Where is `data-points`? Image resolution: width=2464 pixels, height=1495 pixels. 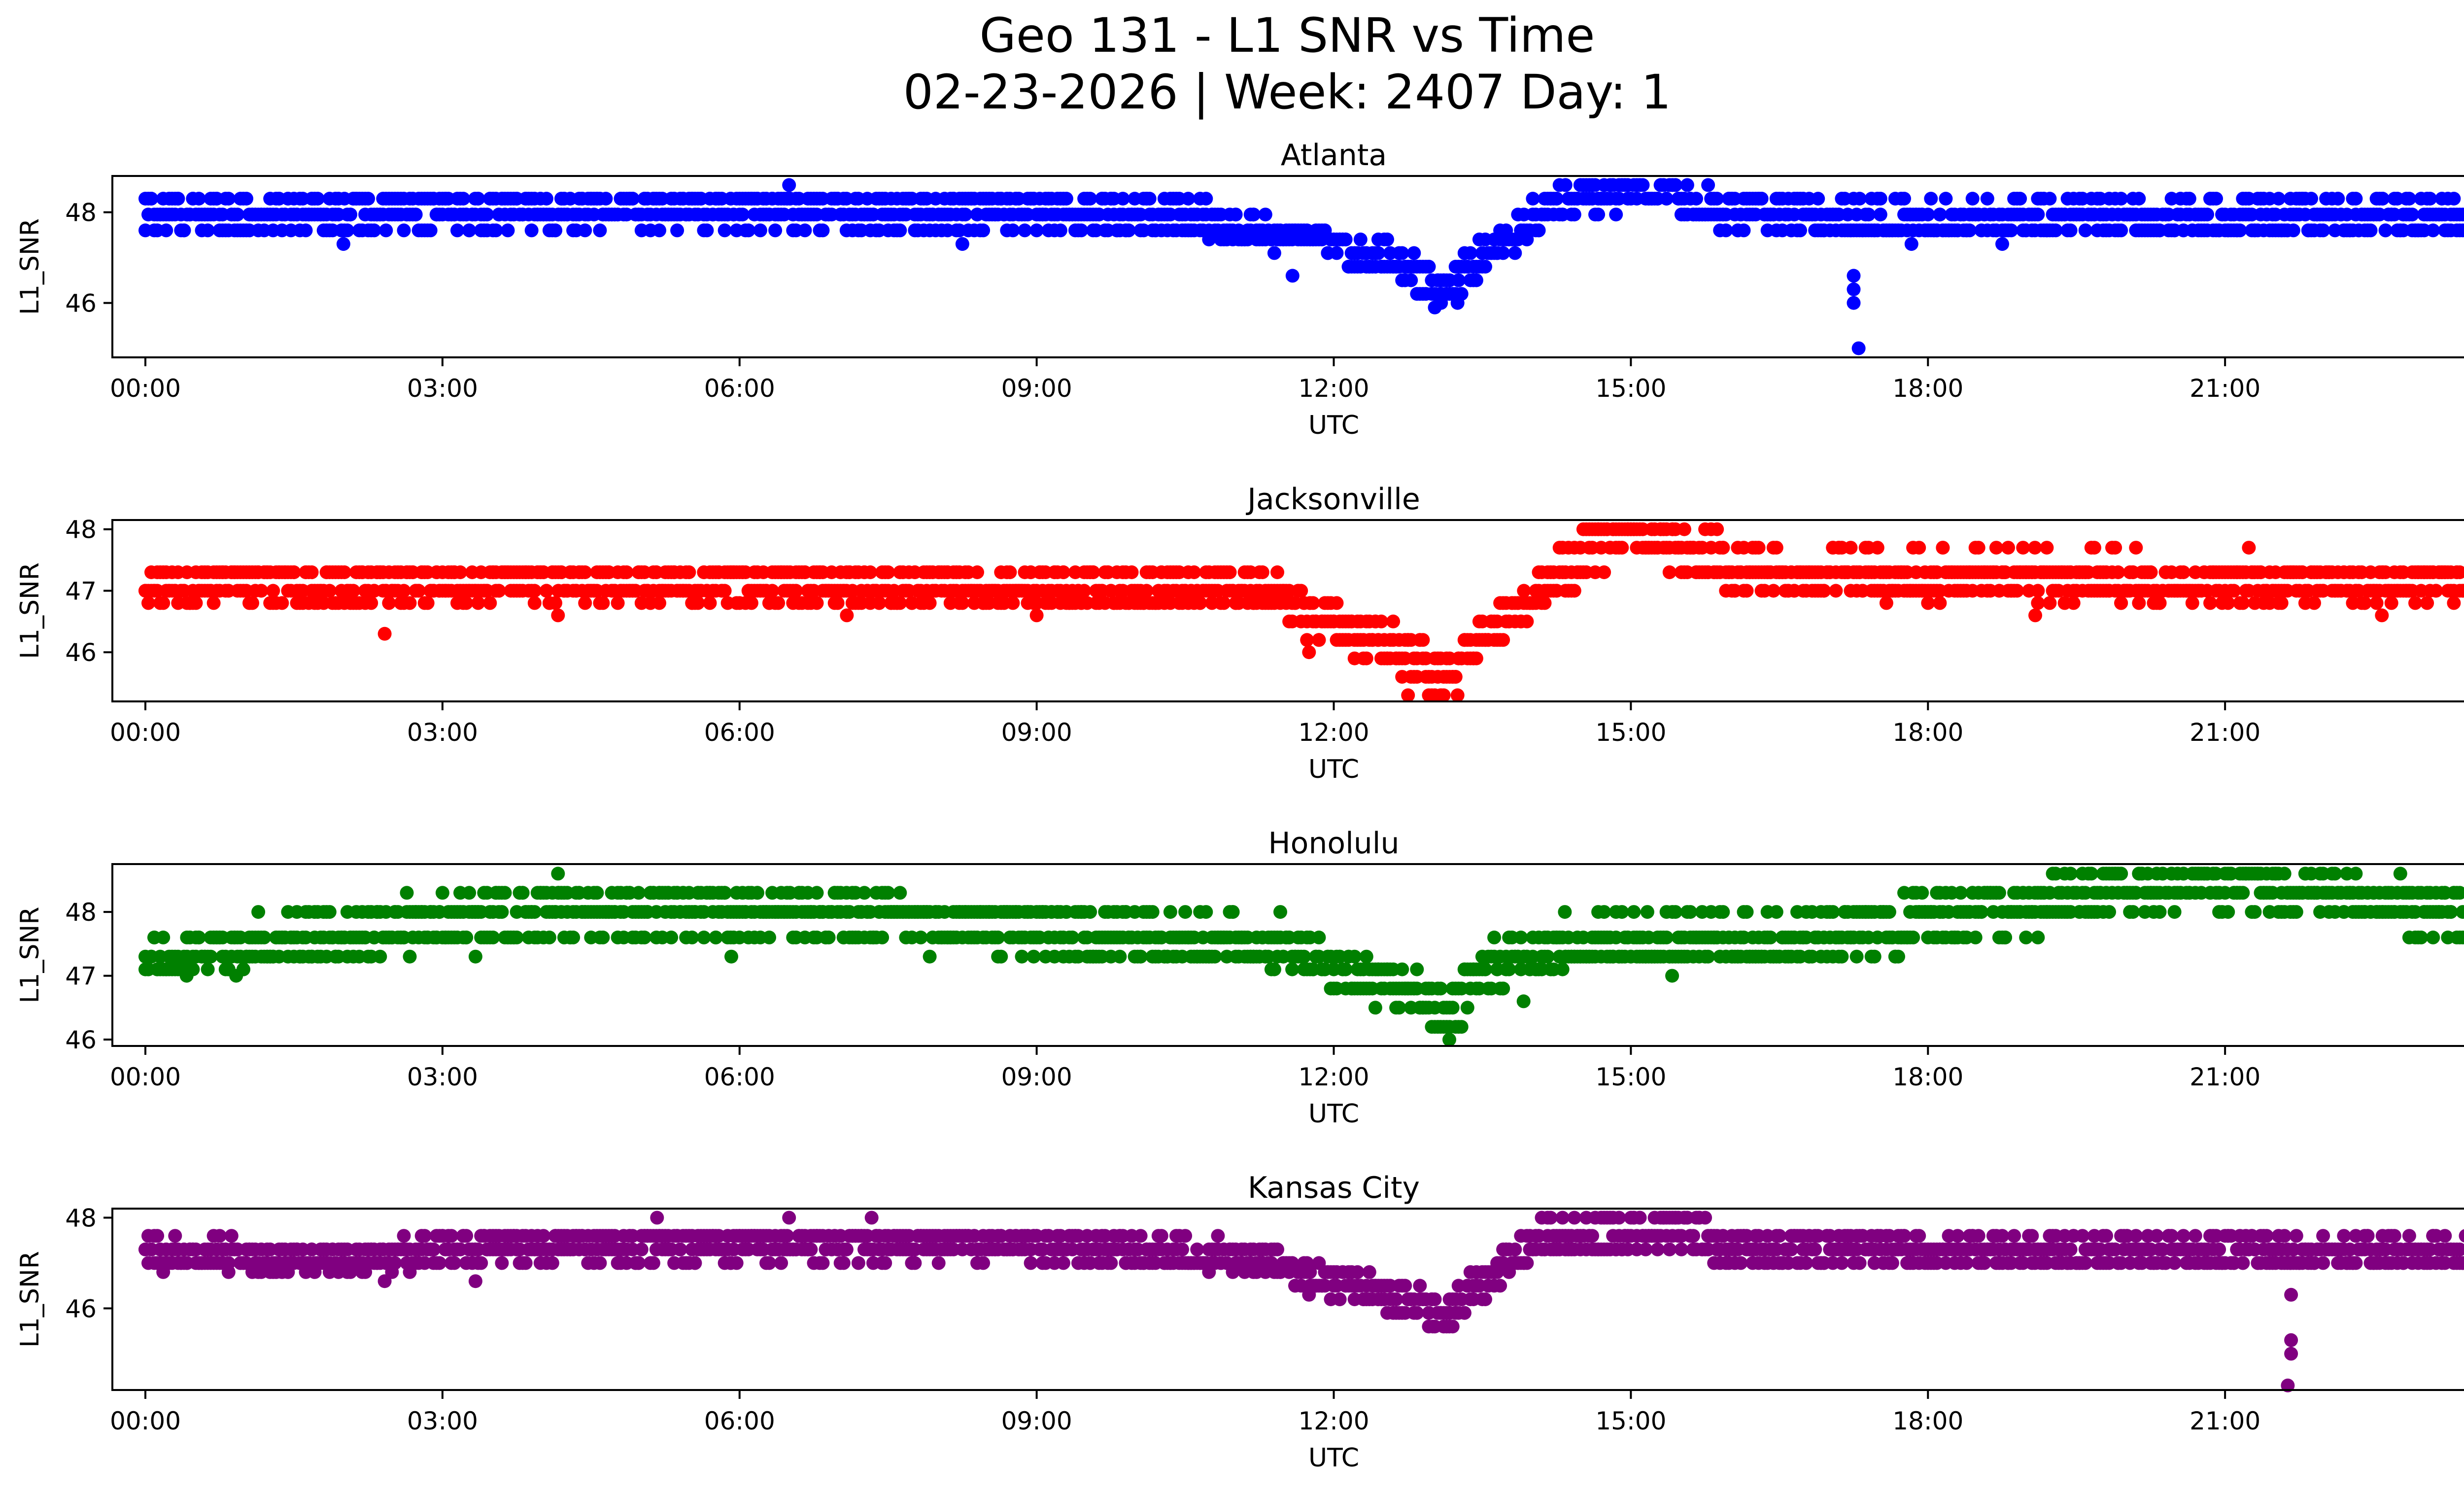
data-points is located at coordinates (1301, 957).